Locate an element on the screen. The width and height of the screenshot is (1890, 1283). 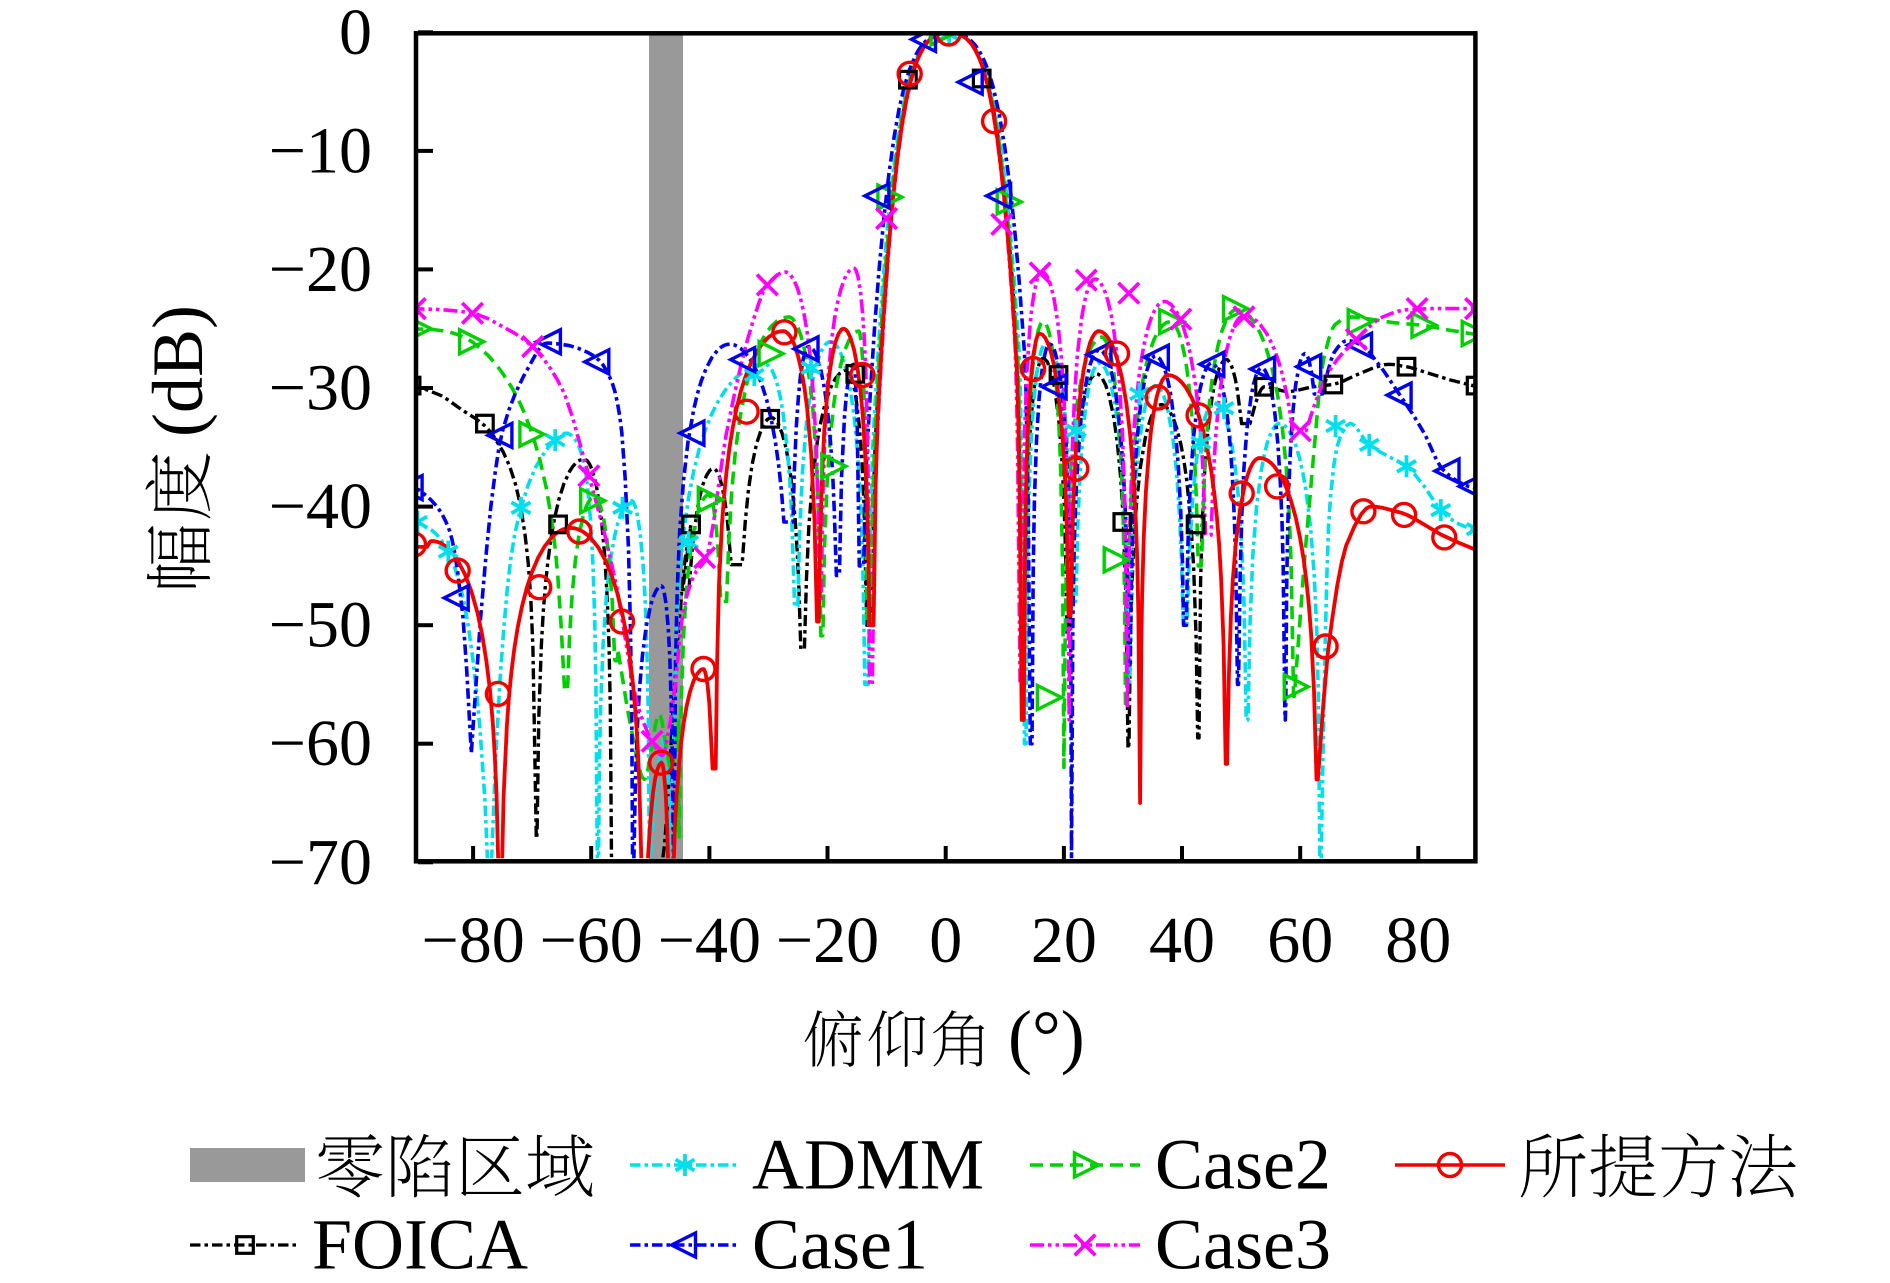
svg-text: −10 is located at coordinates (320, 150).